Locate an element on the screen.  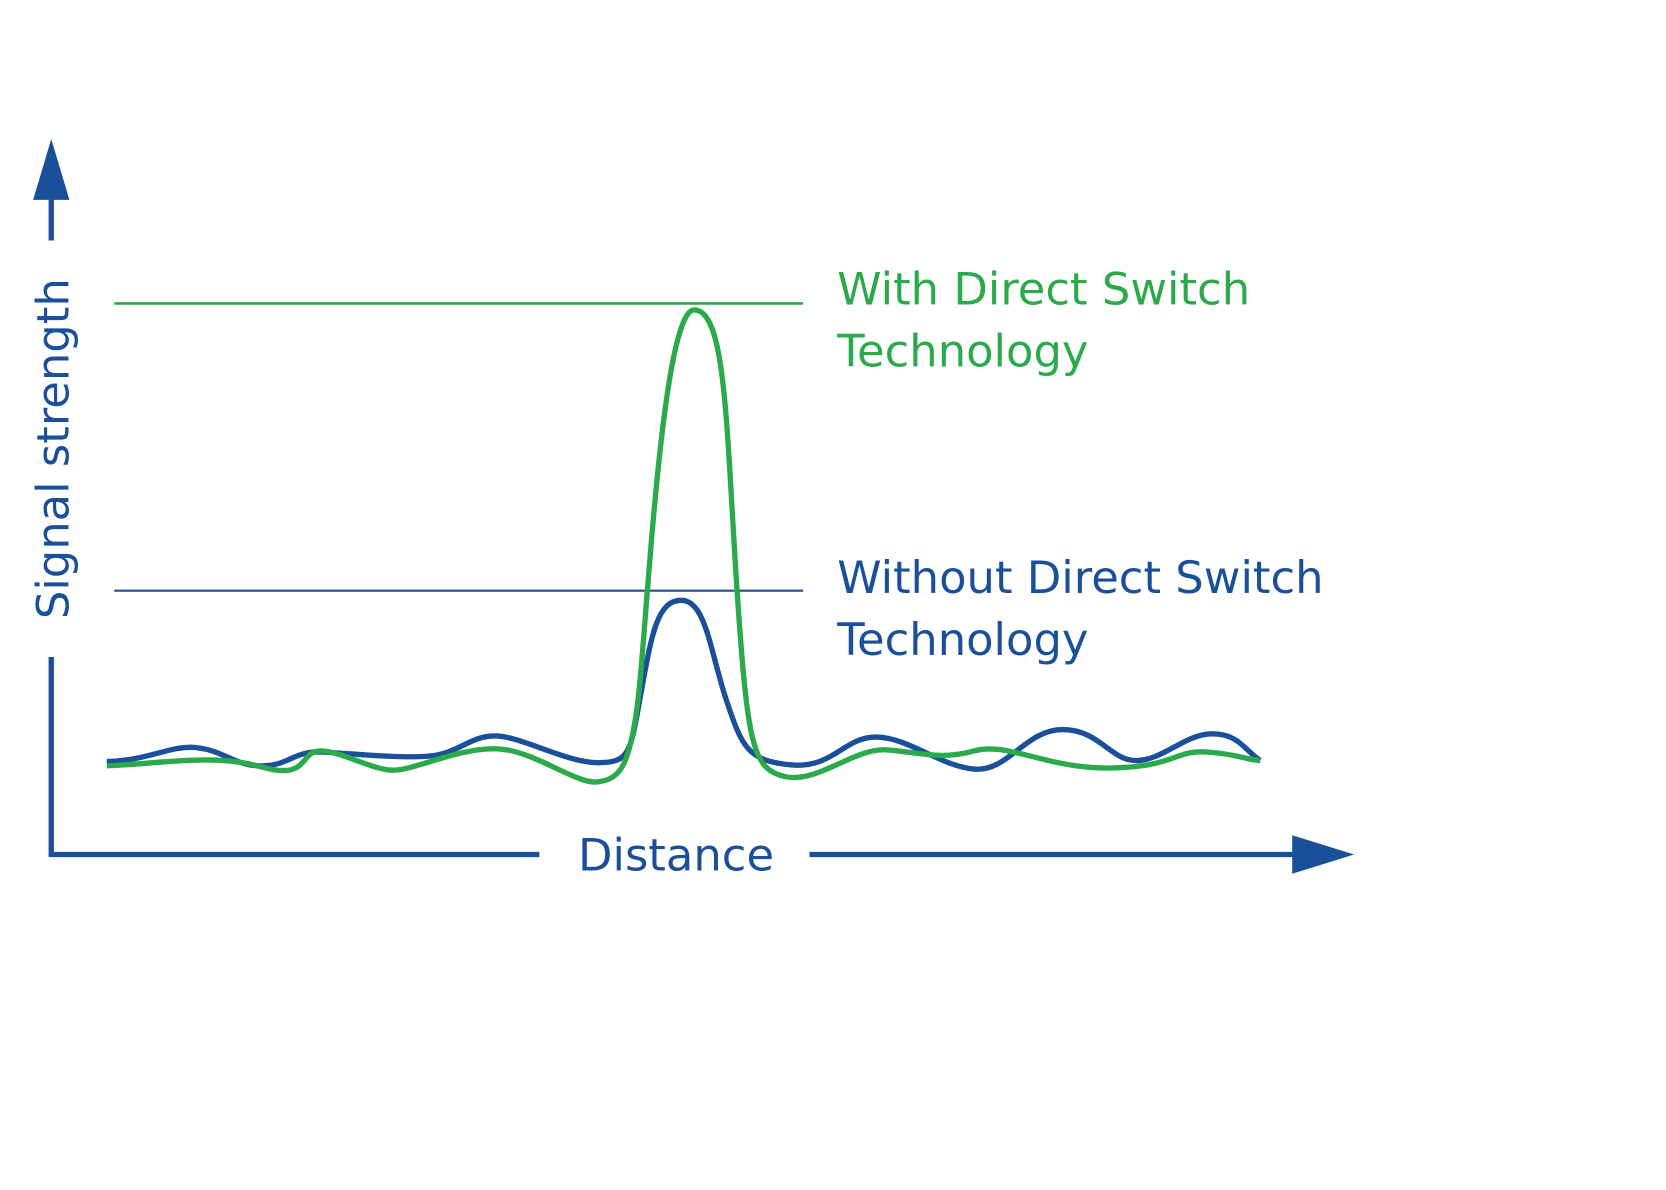
x-arrow is located at coordinates (1323, 854).